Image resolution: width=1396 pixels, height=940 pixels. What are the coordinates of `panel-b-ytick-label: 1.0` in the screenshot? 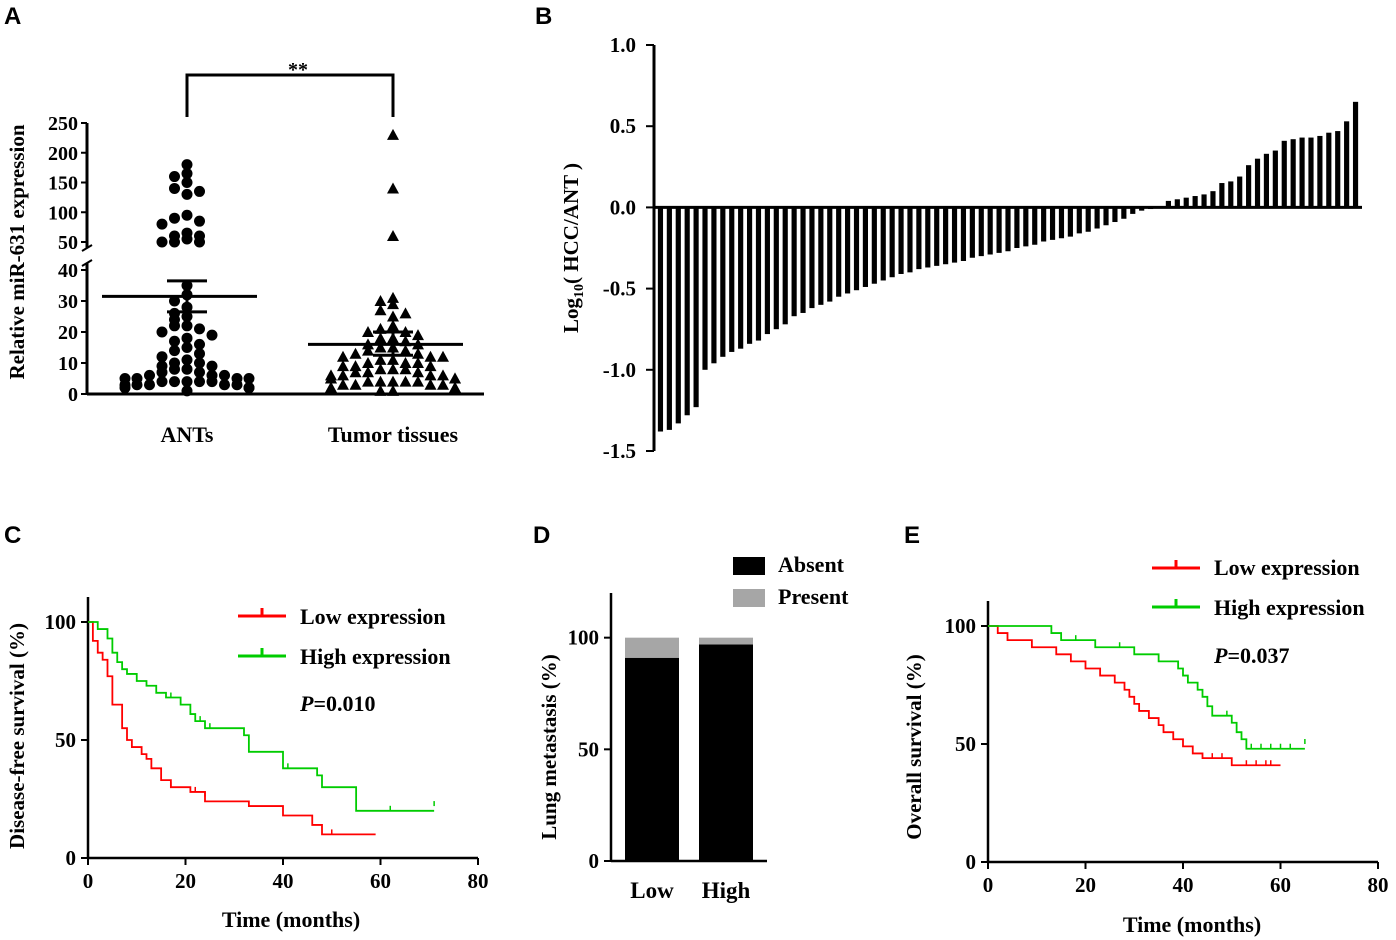 It's located at (623, 45).